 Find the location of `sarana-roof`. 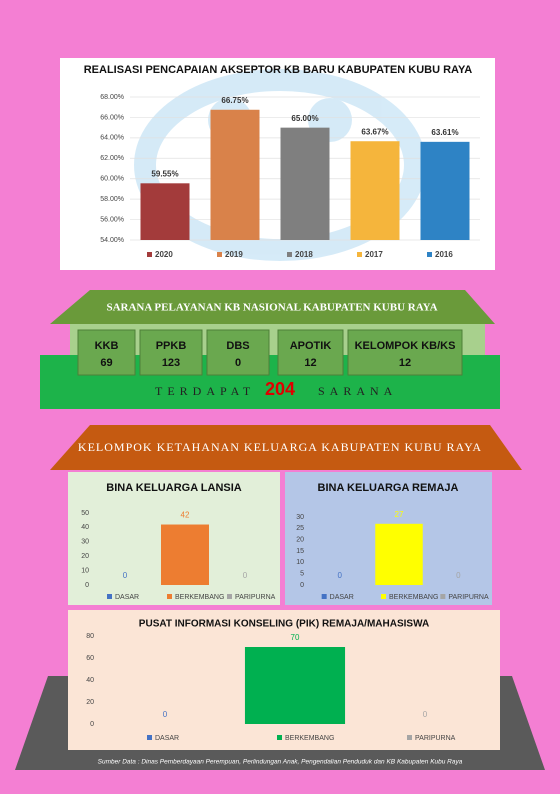

sarana-roof is located at coordinates (272, 307).